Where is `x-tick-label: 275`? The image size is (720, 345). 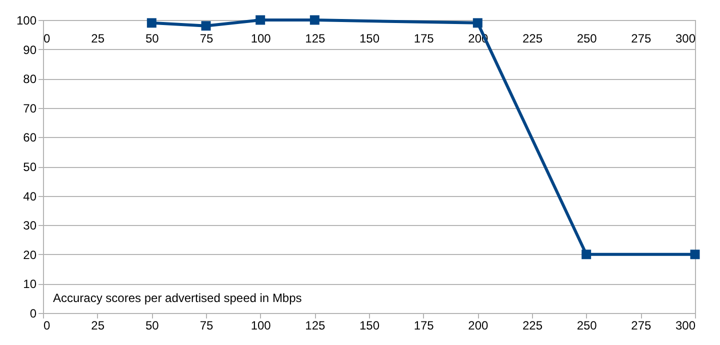
x-tick-label: 275 is located at coordinates (641, 325).